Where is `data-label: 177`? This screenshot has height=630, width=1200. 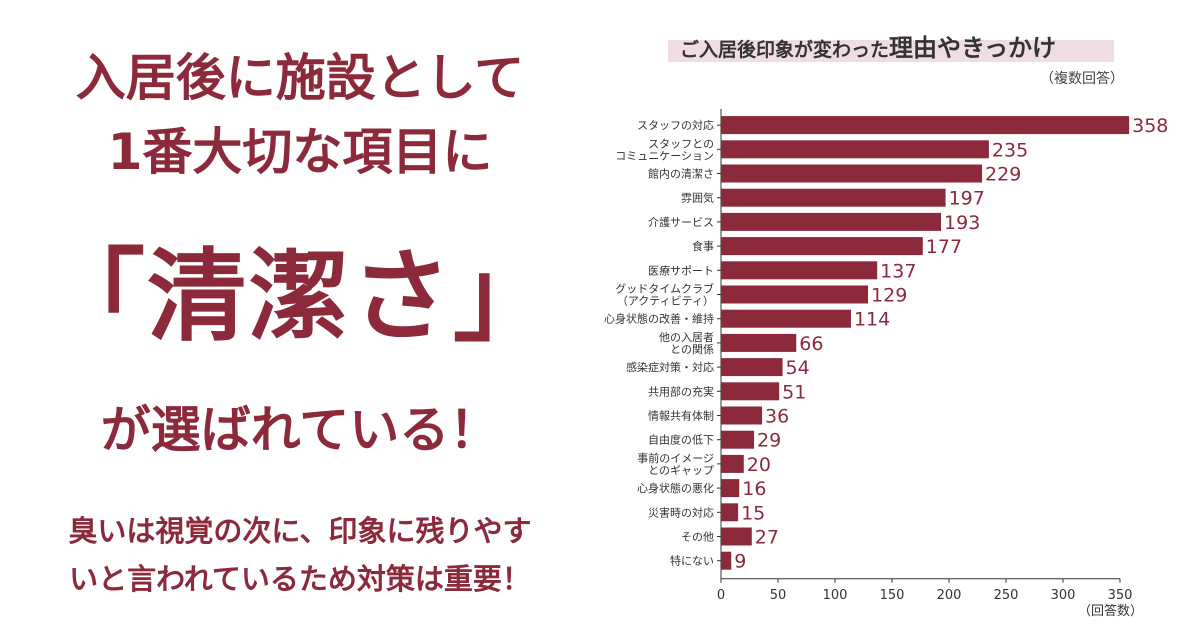
data-label: 177 is located at coordinates (944, 247).